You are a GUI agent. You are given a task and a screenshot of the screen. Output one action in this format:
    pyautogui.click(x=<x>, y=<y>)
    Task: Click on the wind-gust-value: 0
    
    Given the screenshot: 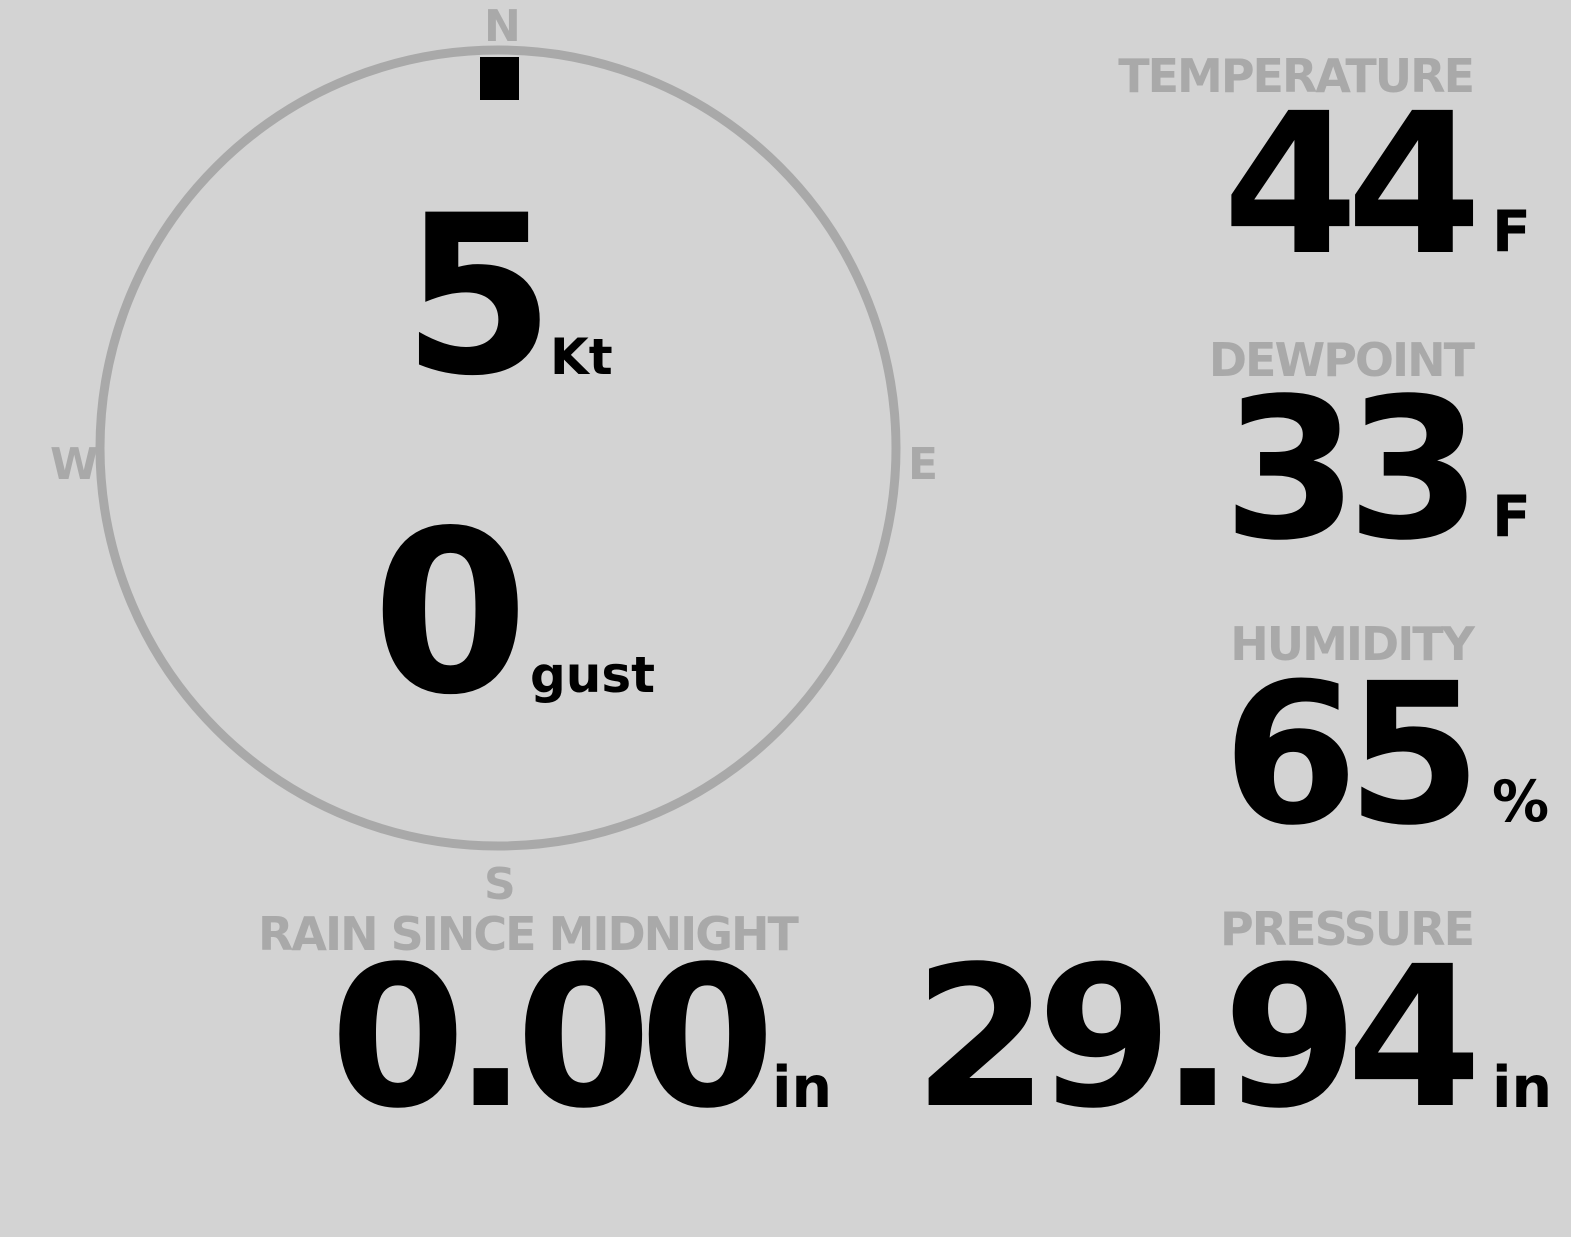 What is the action you would take?
    pyautogui.click(x=450, y=614)
    